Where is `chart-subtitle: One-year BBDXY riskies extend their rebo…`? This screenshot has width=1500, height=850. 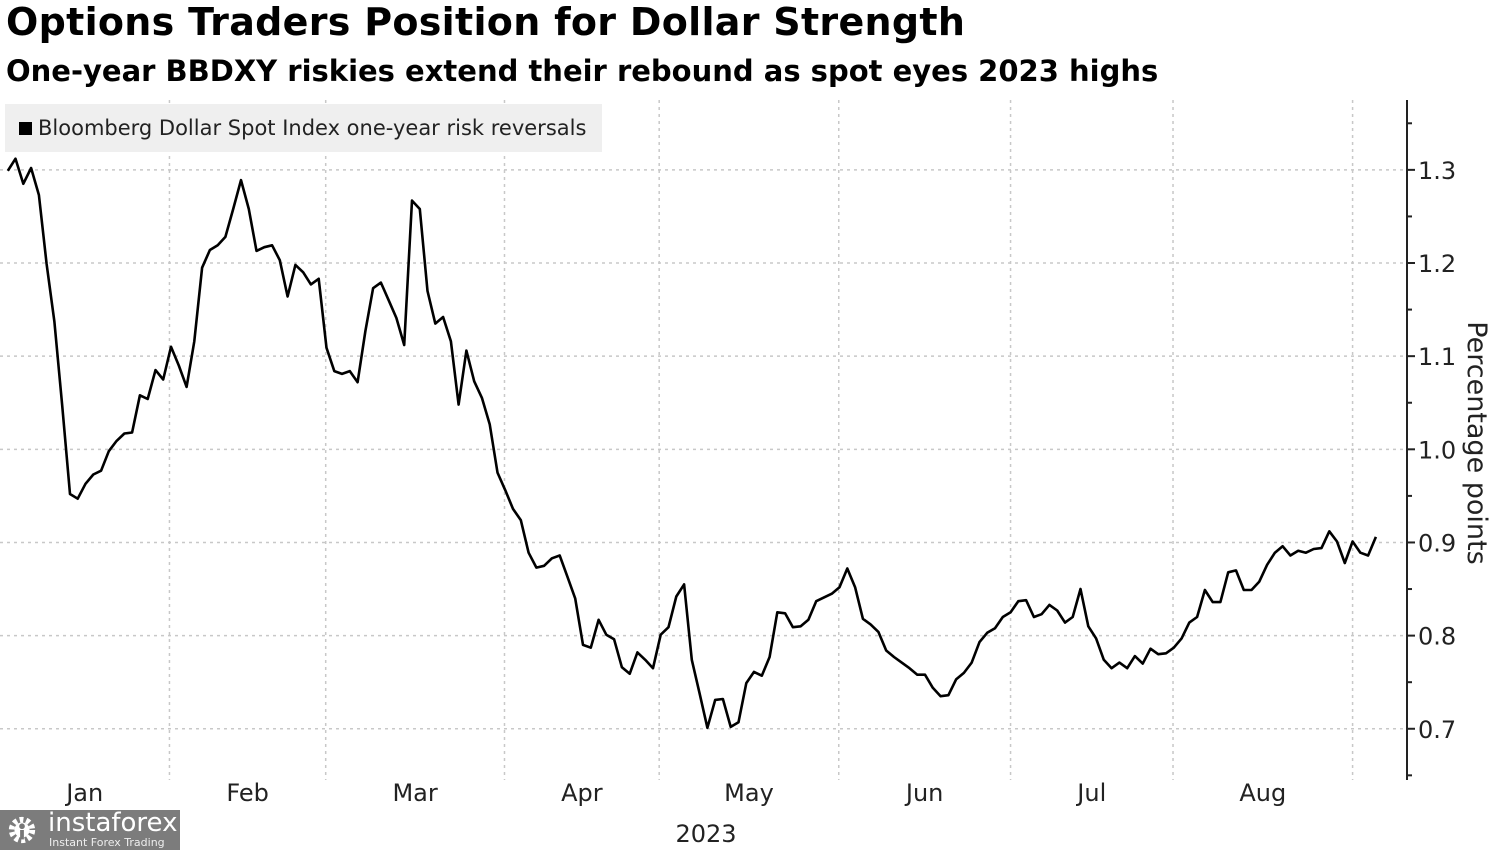 chart-subtitle: One-year BBDXY riskies extend their rebo… is located at coordinates (582, 71).